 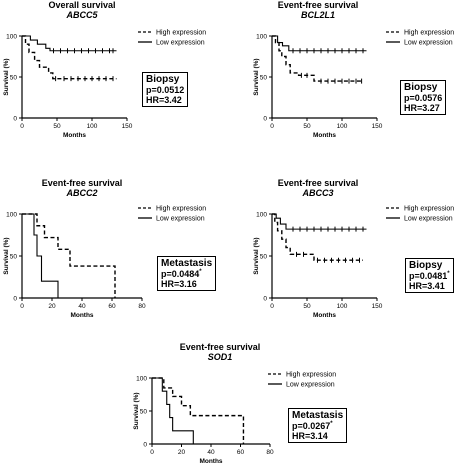 What do you see at coordinates (427, 286) in the screenshot?
I see `stat-hazard-ratio: HR=3.41` at bounding box center [427, 286].